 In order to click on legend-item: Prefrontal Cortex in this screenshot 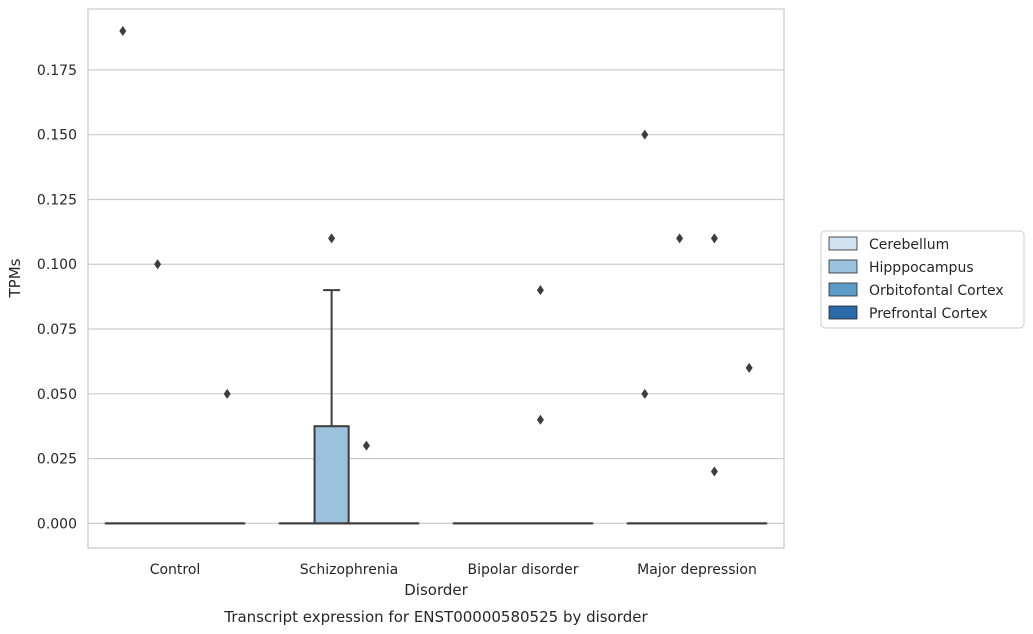, I will do `click(908, 313)`.